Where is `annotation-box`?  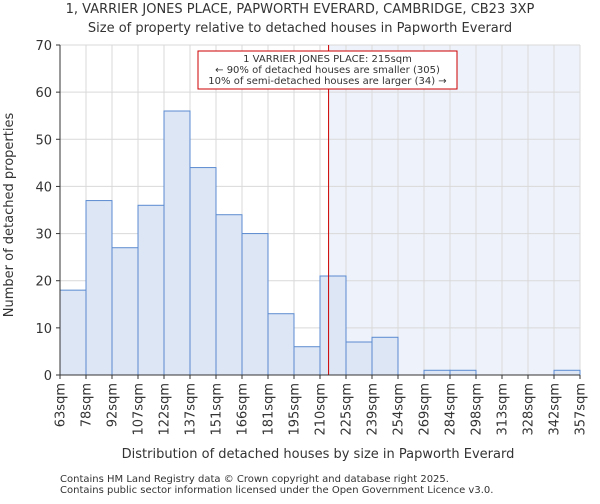 annotation-box is located at coordinates (327, 70).